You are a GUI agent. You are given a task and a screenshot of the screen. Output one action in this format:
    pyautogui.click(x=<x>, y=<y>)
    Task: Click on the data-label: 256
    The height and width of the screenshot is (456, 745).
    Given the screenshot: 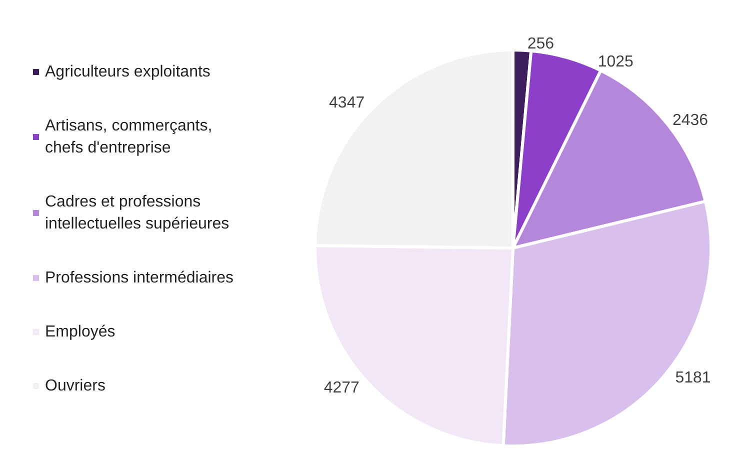 What is the action you would take?
    pyautogui.click(x=540, y=44)
    